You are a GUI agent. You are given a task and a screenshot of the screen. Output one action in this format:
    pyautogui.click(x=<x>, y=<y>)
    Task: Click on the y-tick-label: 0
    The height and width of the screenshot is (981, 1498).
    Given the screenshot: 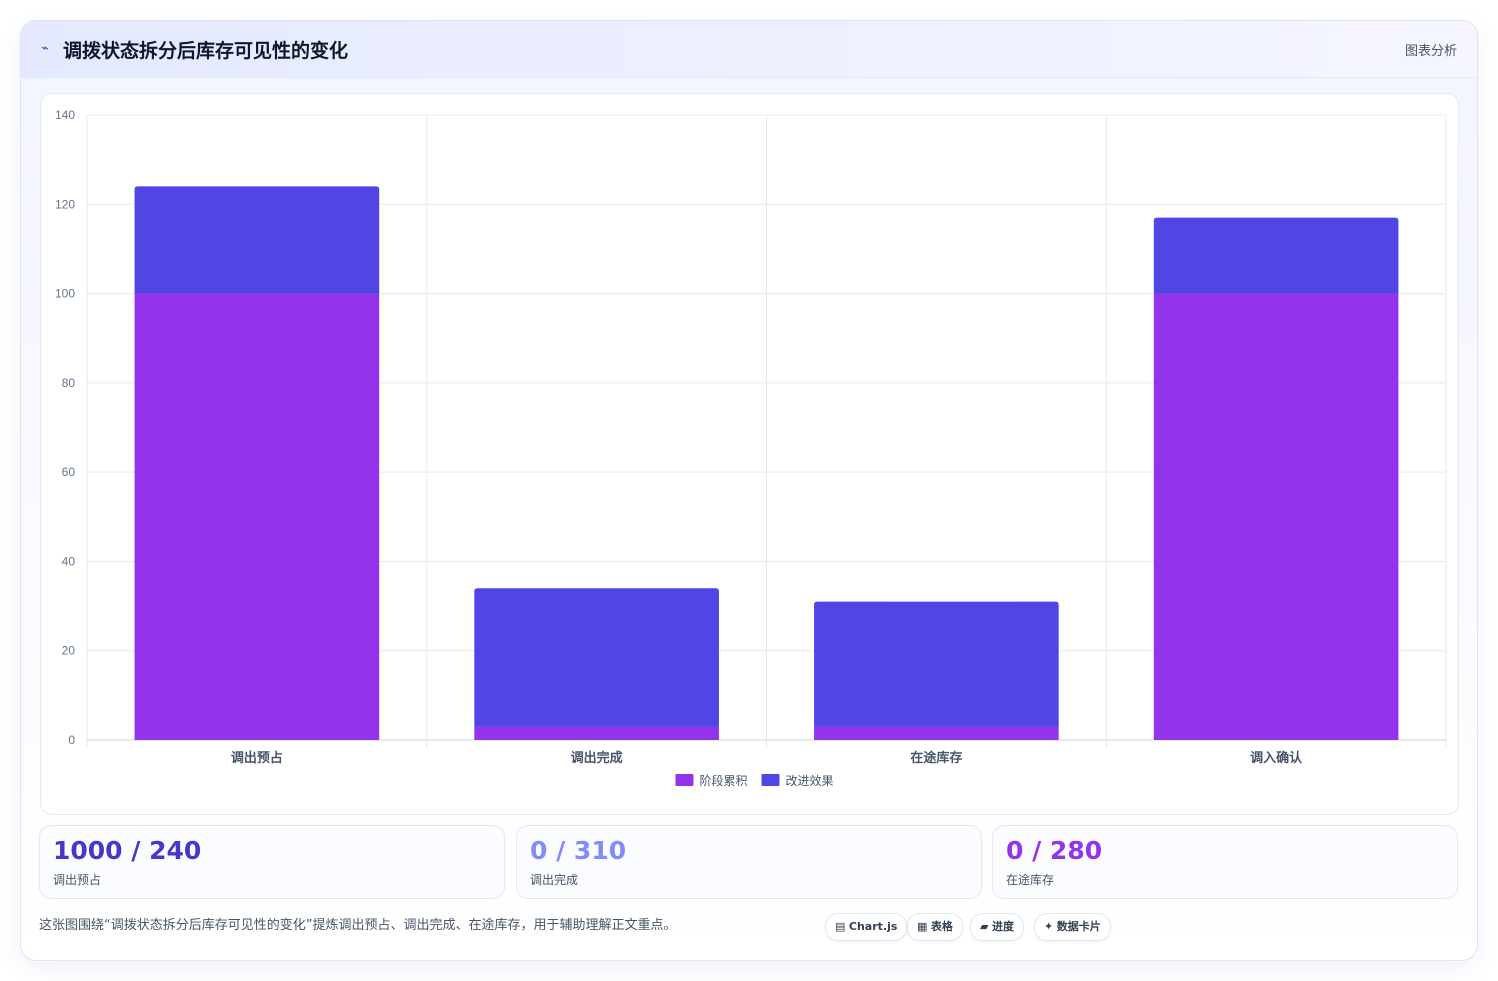 What is the action you would take?
    pyautogui.click(x=71, y=740)
    